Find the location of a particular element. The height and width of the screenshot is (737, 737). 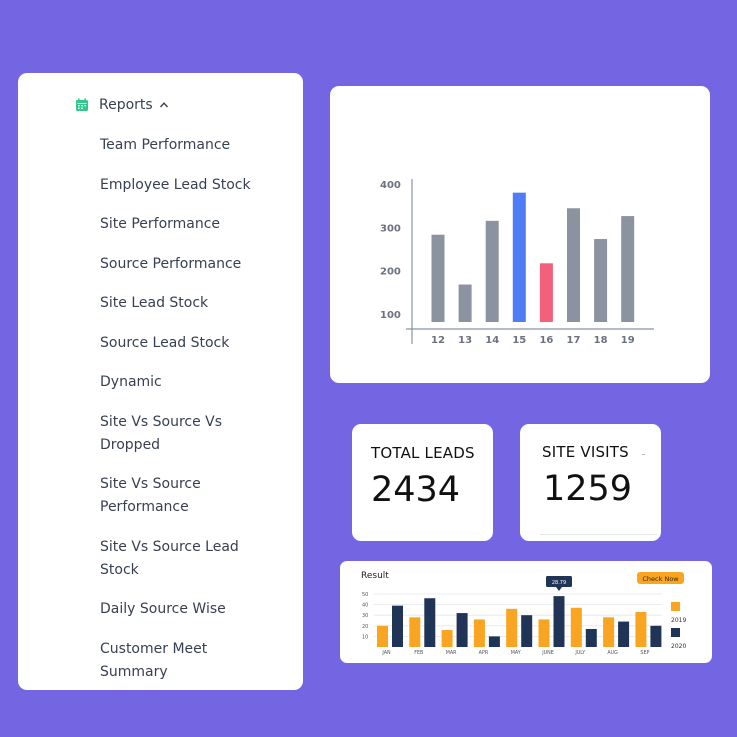

chart-title: Result is located at coordinates (375, 576).